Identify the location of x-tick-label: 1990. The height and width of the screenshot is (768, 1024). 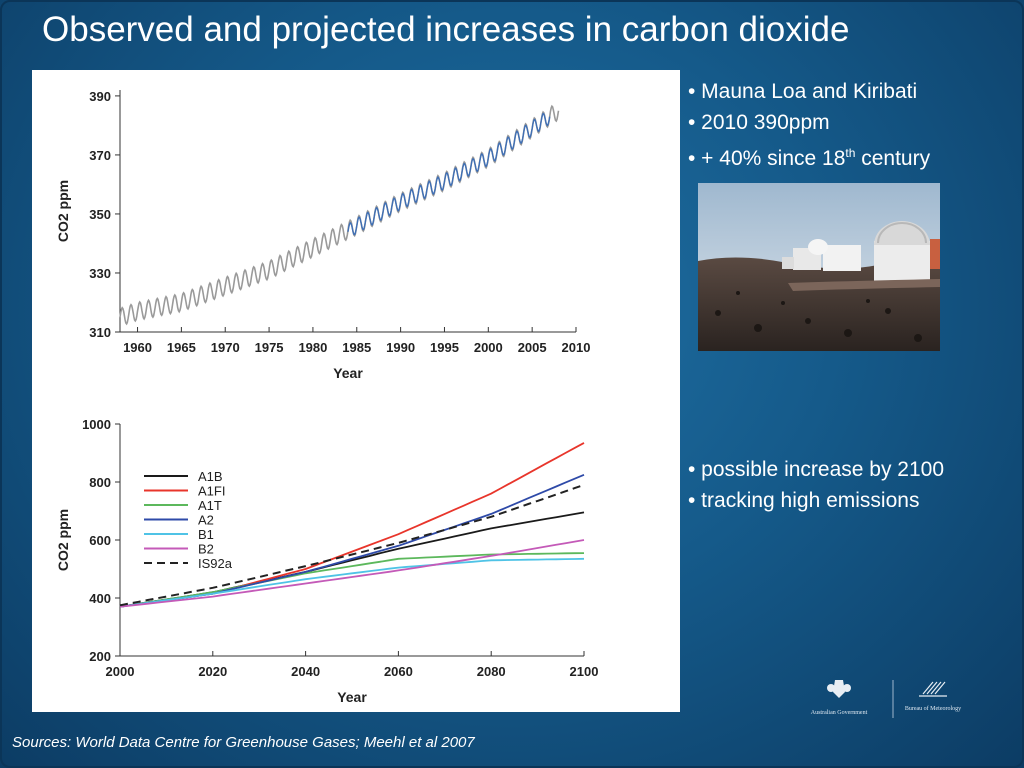
(400, 347).